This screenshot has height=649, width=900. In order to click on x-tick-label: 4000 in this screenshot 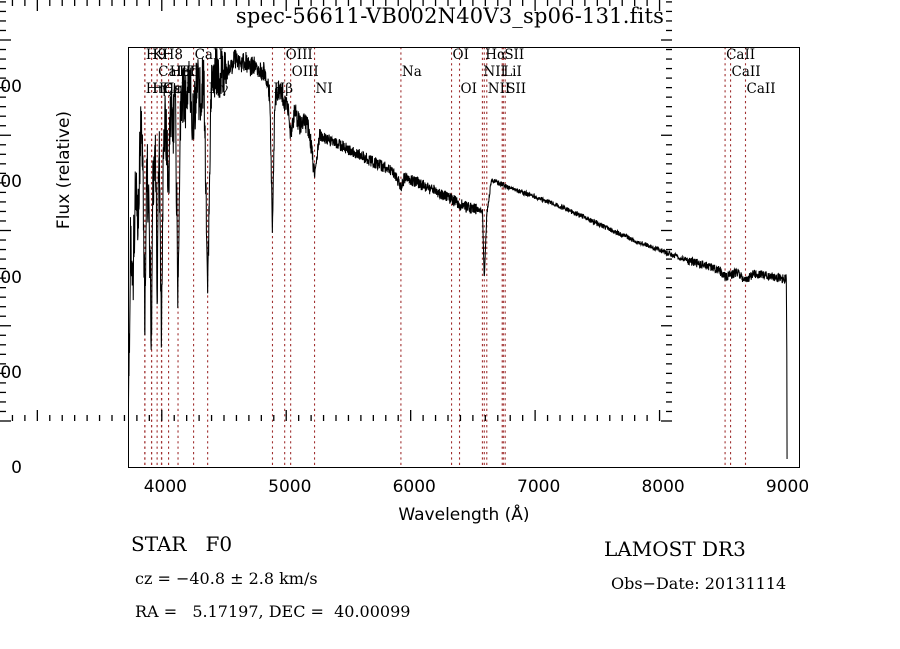, I will do `click(165, 487)`.